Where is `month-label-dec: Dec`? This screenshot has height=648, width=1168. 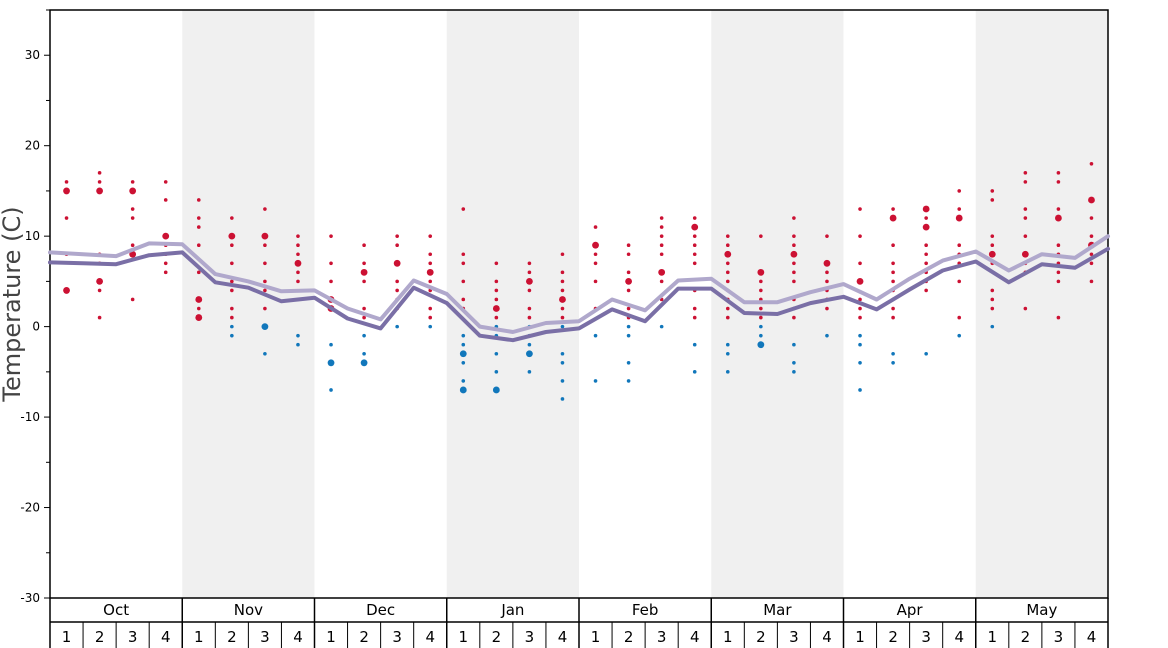
month-label-dec: Dec is located at coordinates (380, 610).